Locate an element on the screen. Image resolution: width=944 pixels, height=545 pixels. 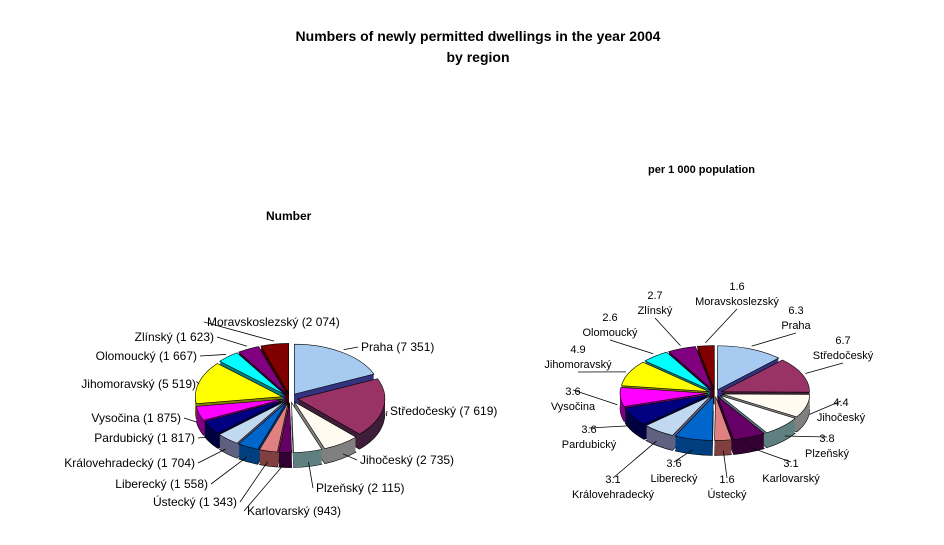
data-label: Karlovarský (943) is located at coordinates (294, 511).